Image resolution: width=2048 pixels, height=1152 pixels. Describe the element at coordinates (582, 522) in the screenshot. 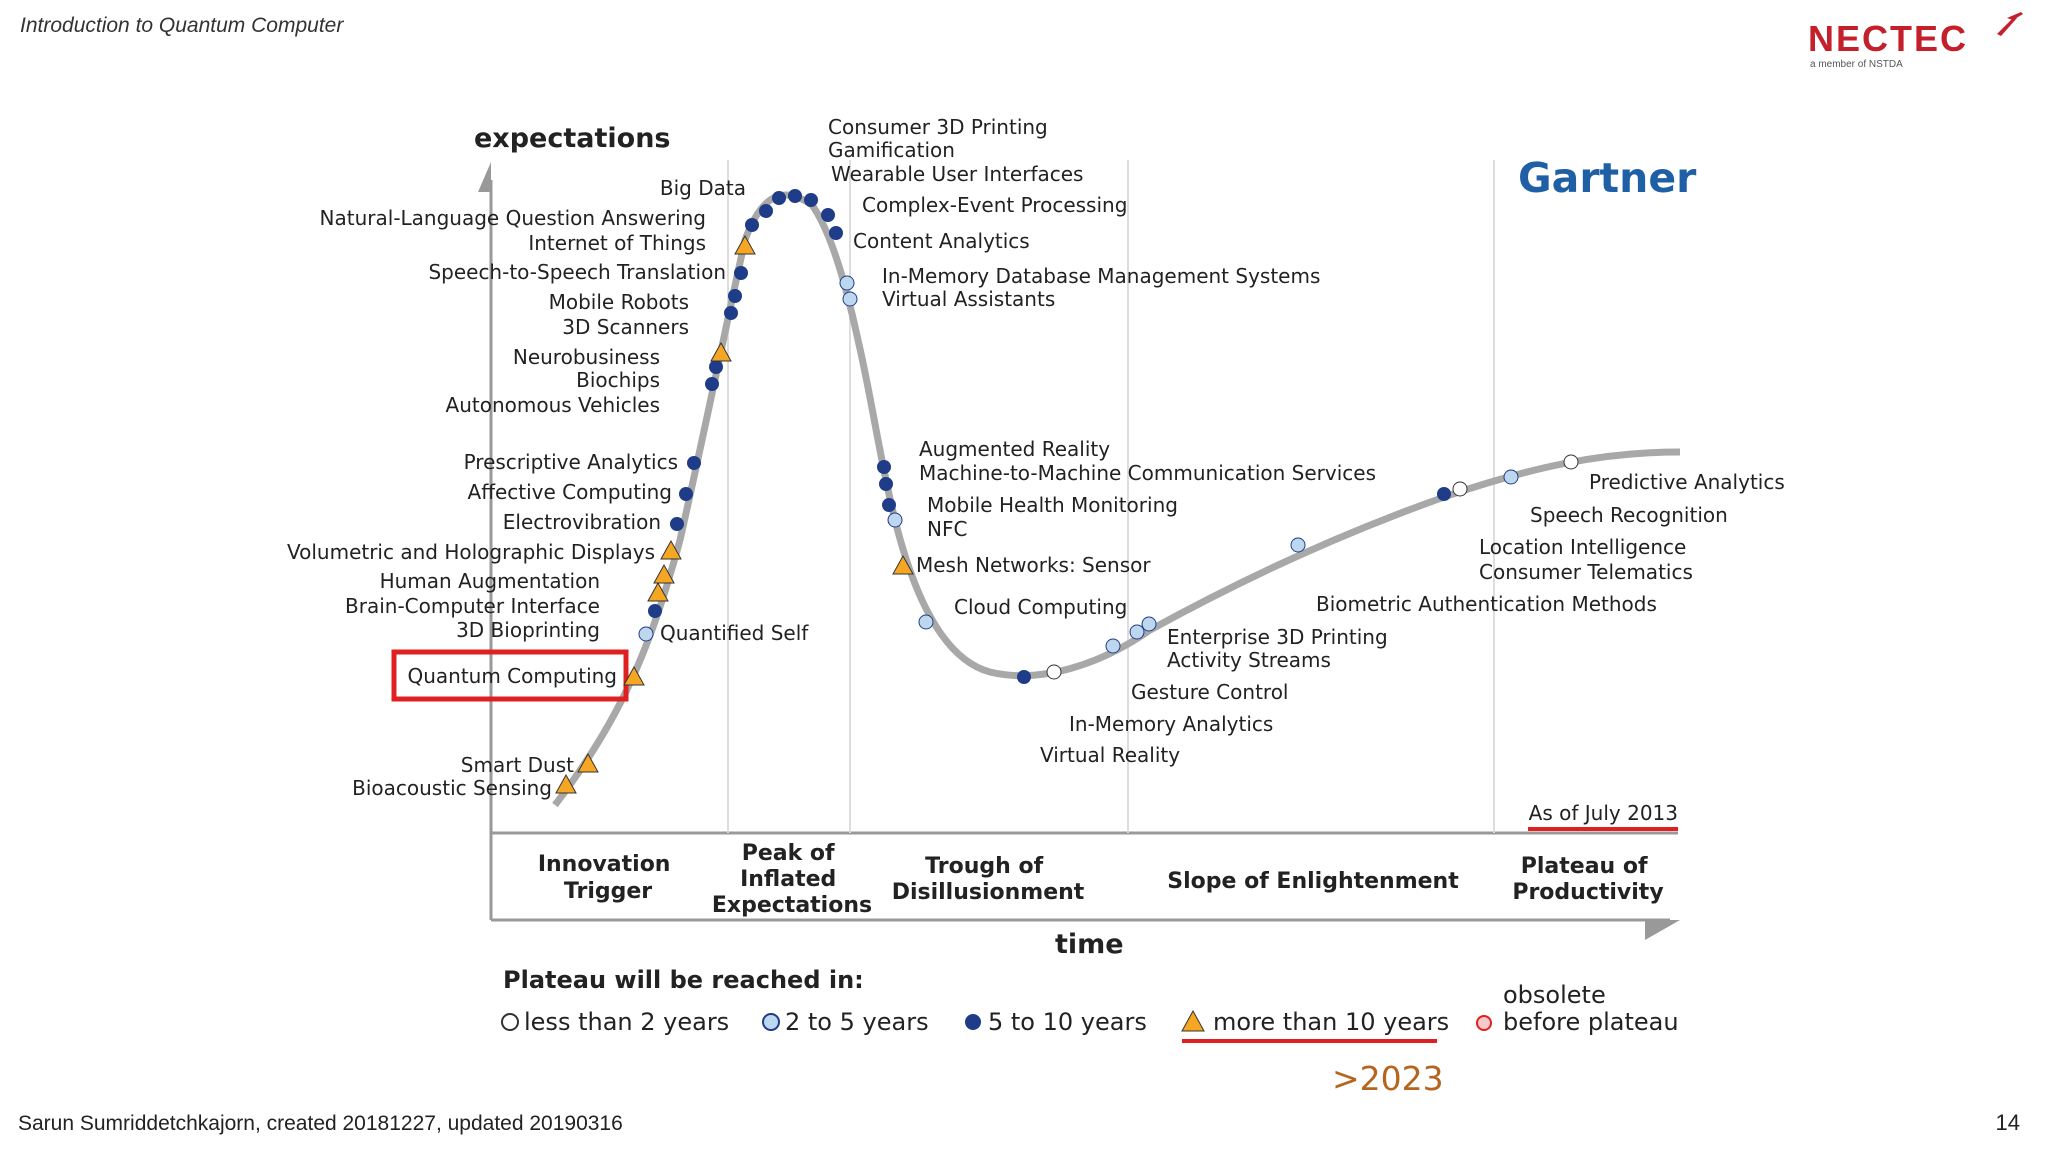

I see `tech-label-electrovibration: Electrovibration` at that location.